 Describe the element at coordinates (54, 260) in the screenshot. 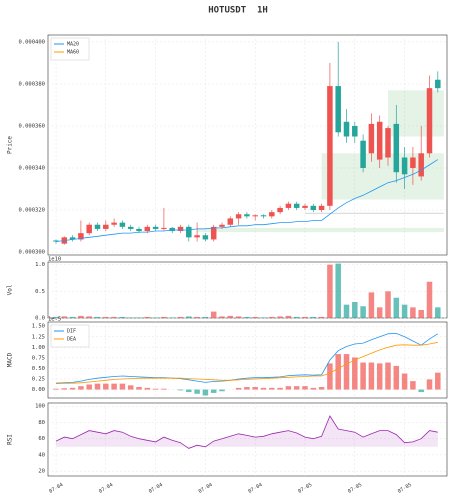

I see `offset-label: 1e10` at that location.